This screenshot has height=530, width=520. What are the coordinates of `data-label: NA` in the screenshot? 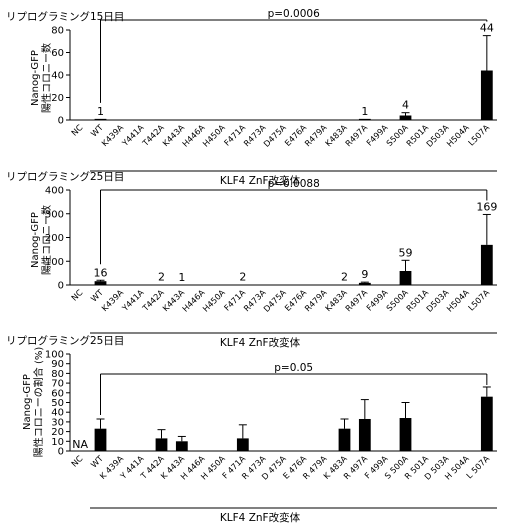 It's located at (80, 444).